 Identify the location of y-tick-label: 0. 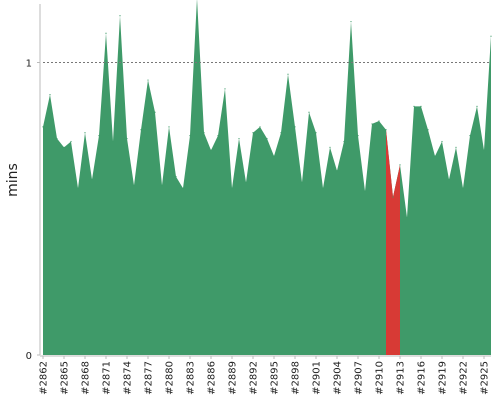
(29, 356).